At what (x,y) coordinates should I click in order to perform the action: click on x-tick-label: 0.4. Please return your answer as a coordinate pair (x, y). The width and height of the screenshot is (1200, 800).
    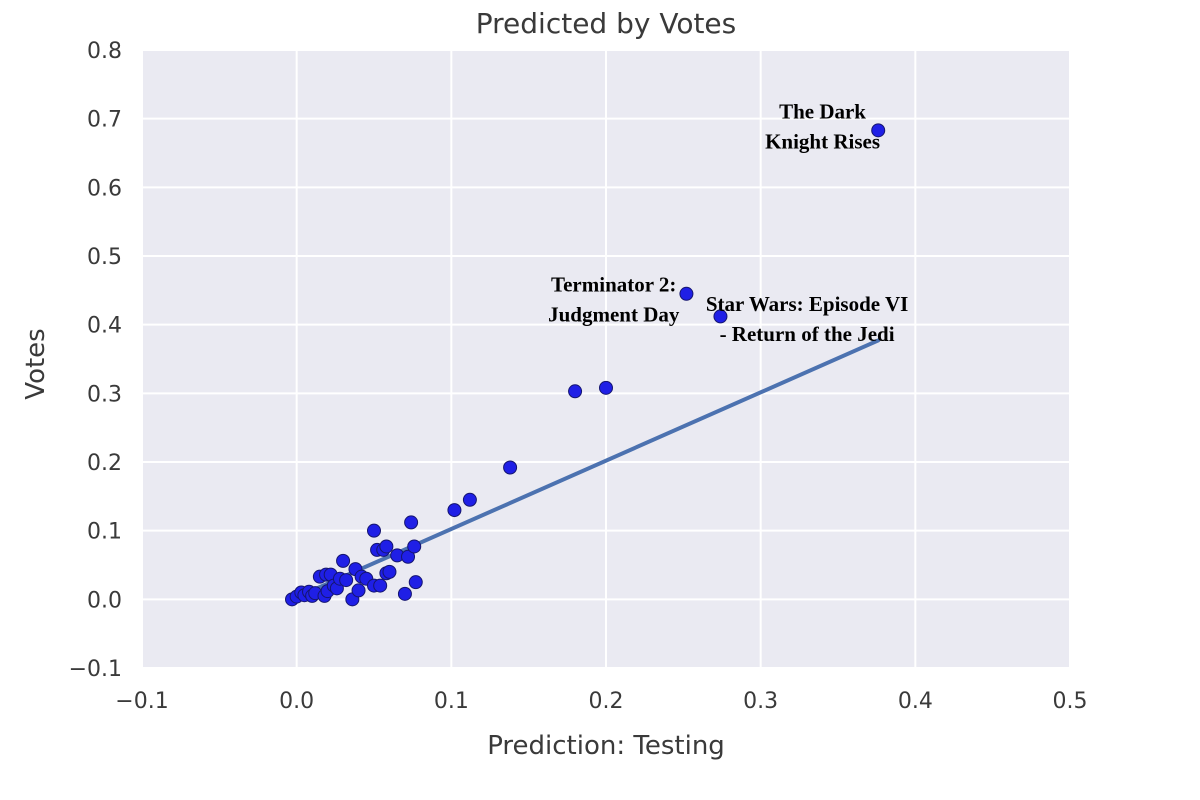
    Looking at the image, I should click on (915, 701).